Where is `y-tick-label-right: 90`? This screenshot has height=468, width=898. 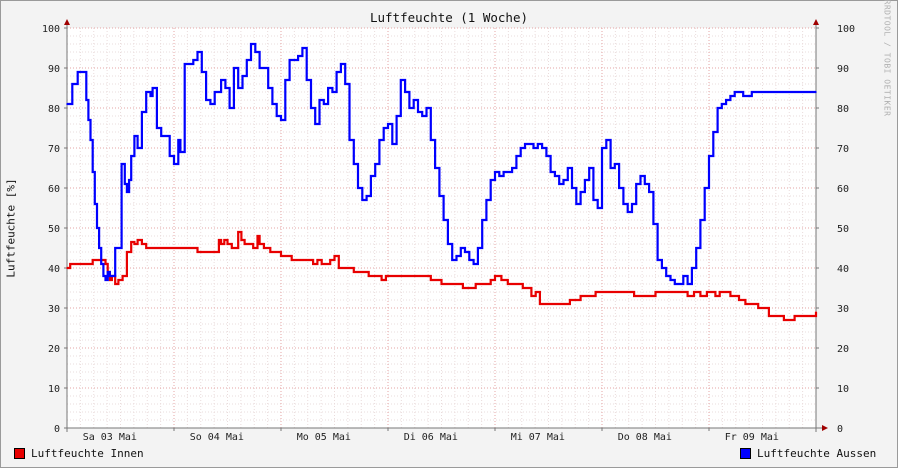 y-tick-label-right: 90 is located at coordinates (843, 69).